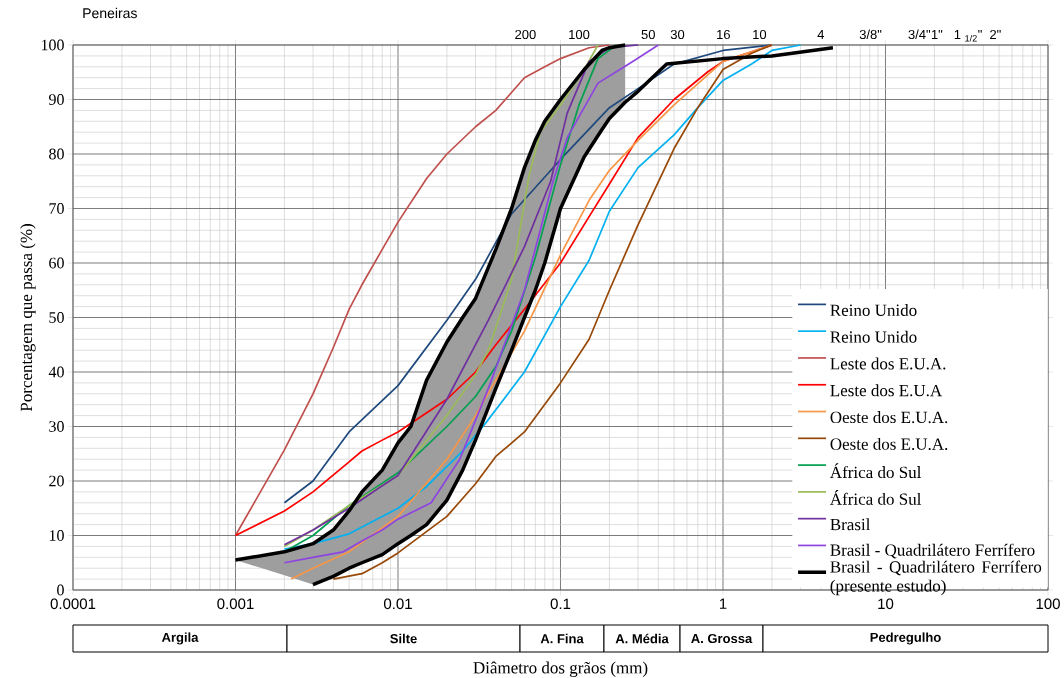 This screenshot has width=1064, height=678. Describe the element at coordinates (886, 390) in the screenshot. I see `legend-label: Leste dos E.U.A` at that location.